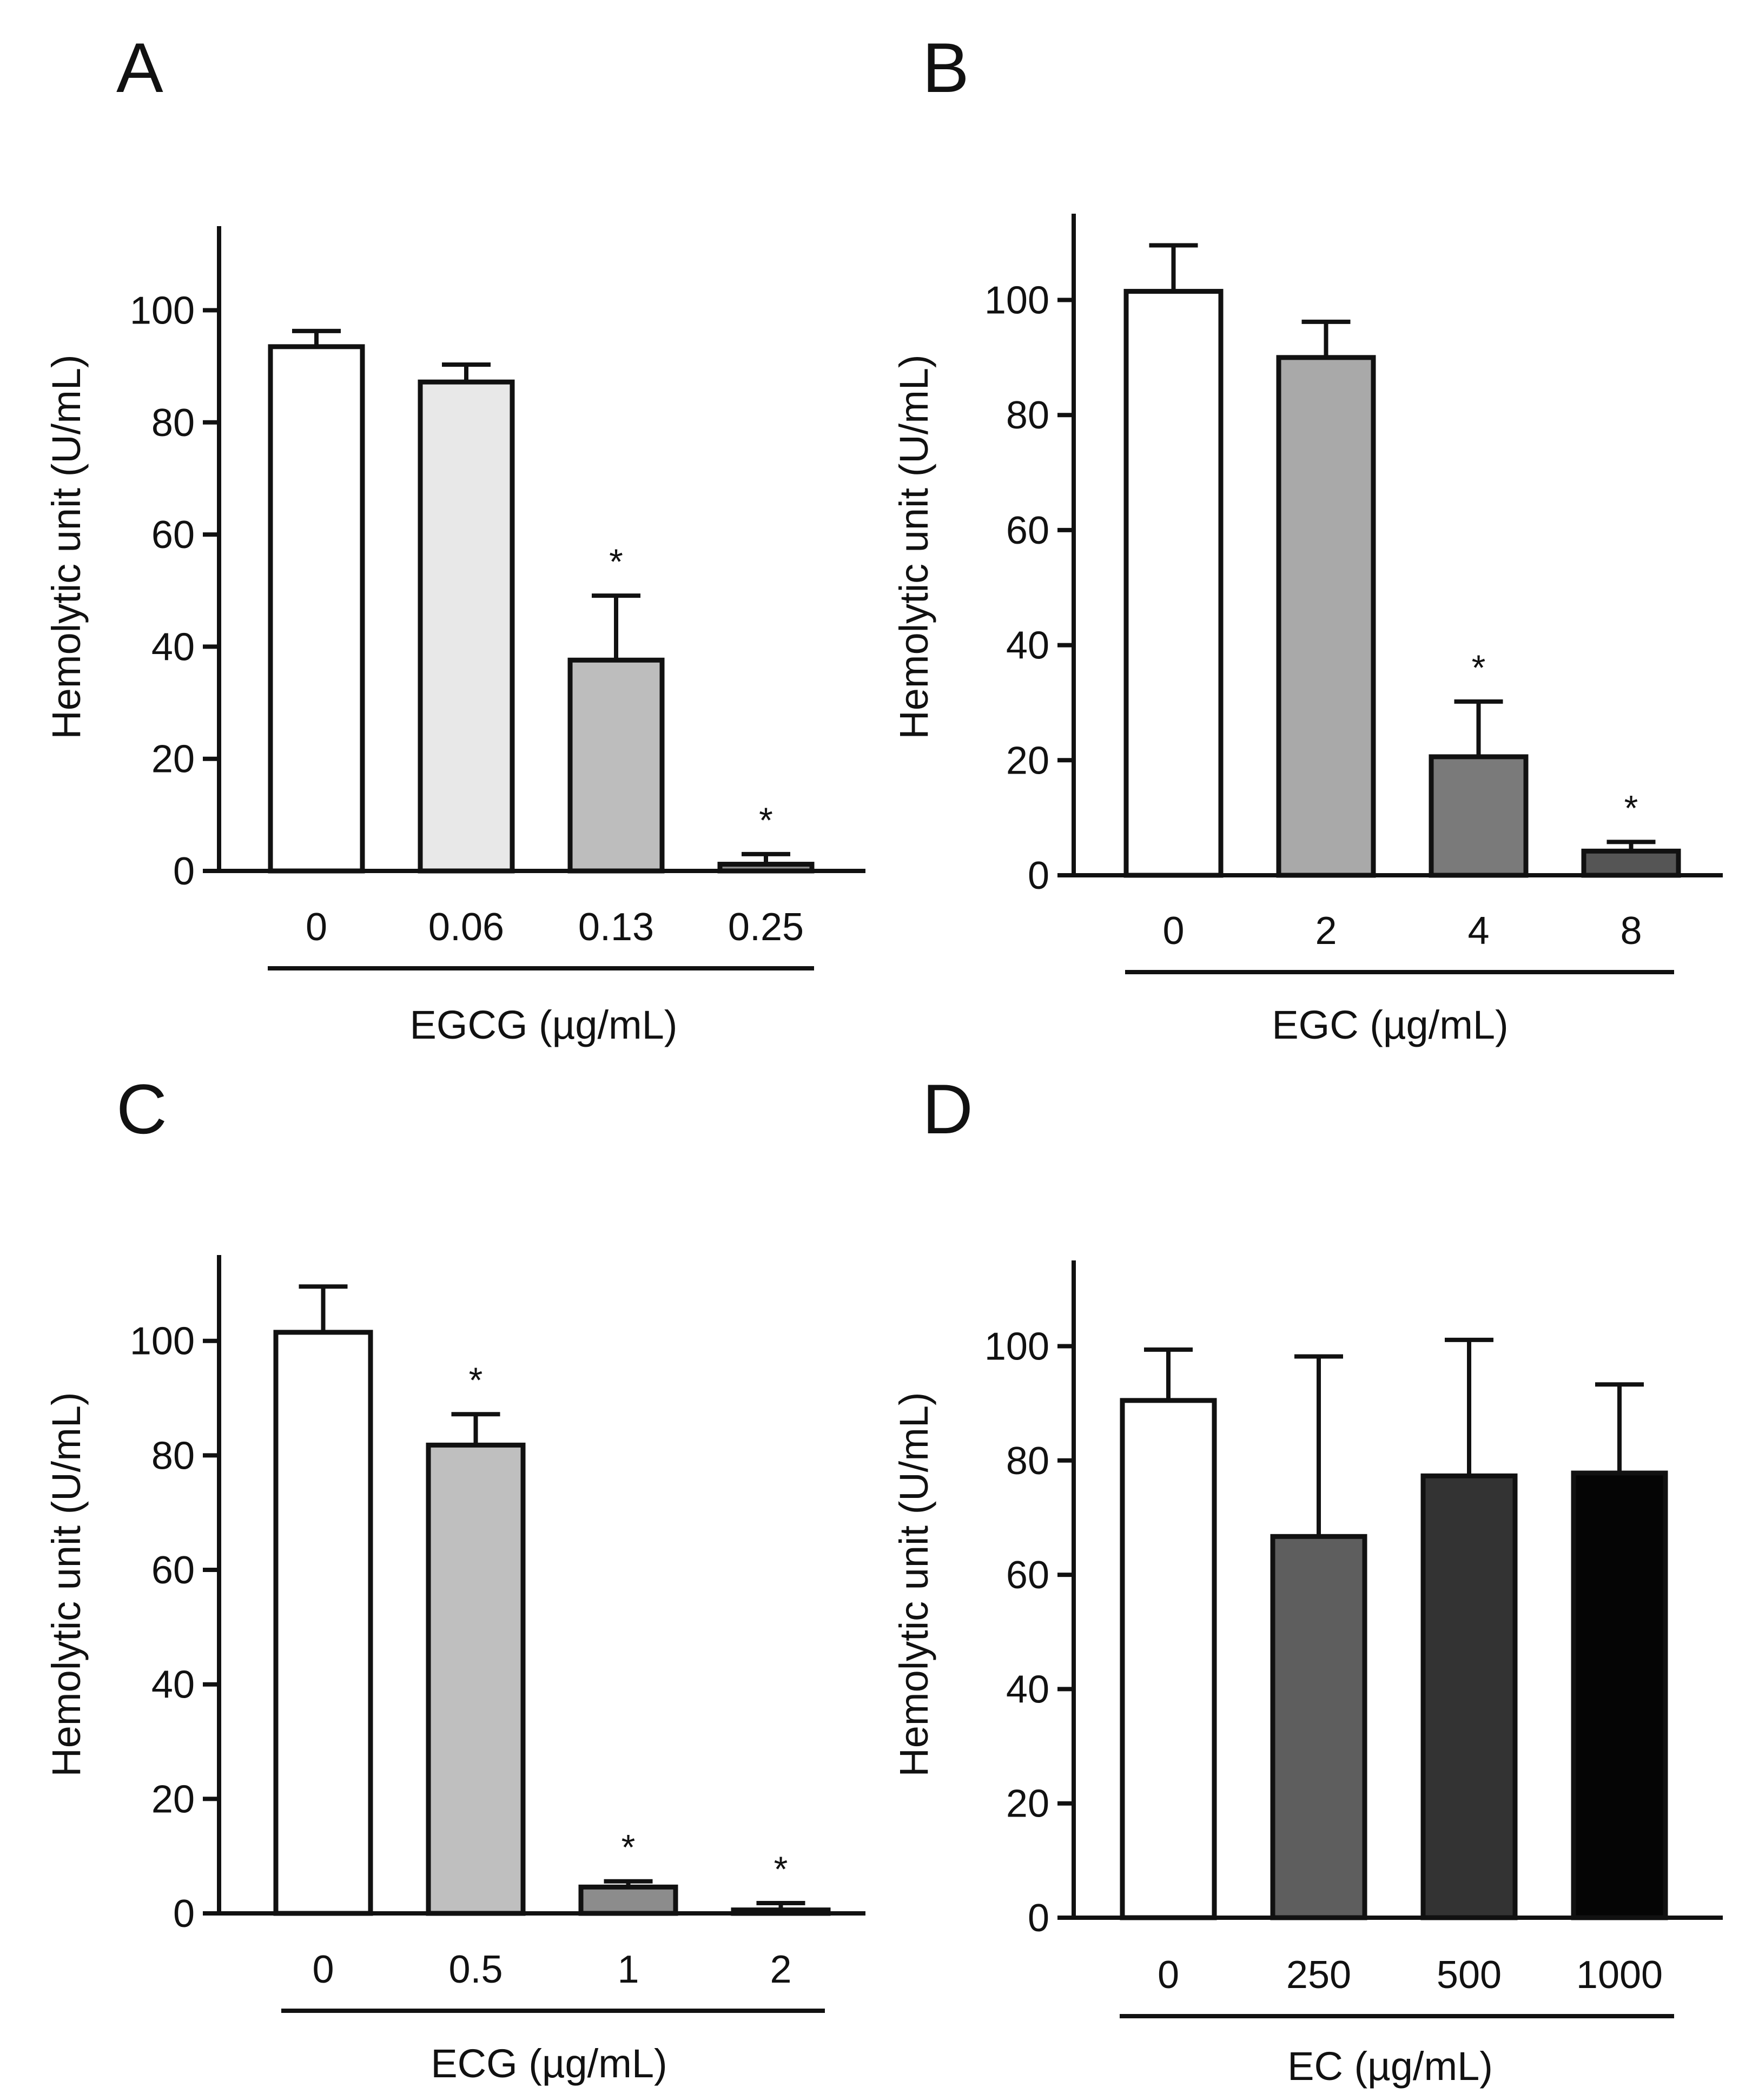 Image resolution: width=1752 pixels, height=2100 pixels. Describe the element at coordinates (173, 759) in the screenshot. I see `y-tick-label-a-1: 20` at that location.